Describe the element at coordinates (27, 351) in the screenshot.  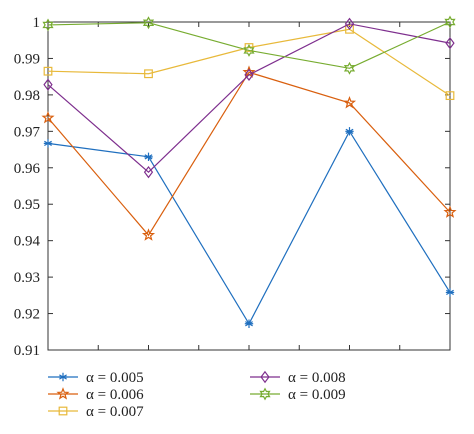
I see `y-tick-label: 0.91` at that location.